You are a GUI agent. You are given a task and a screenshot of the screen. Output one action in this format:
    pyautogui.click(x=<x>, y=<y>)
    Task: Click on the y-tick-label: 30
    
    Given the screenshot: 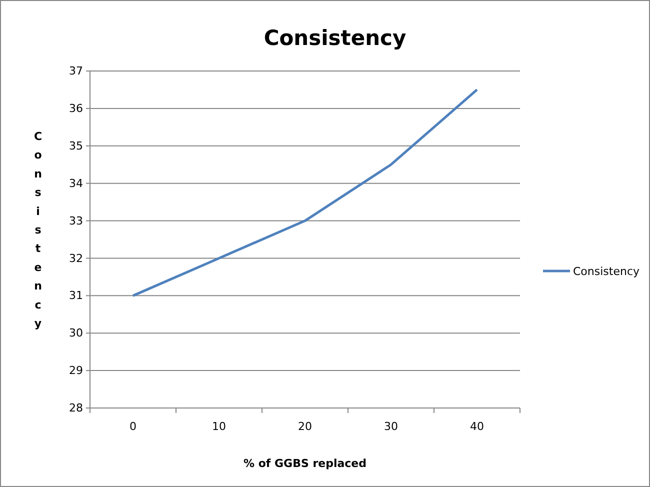 What is the action you would take?
    pyautogui.click(x=76, y=333)
    